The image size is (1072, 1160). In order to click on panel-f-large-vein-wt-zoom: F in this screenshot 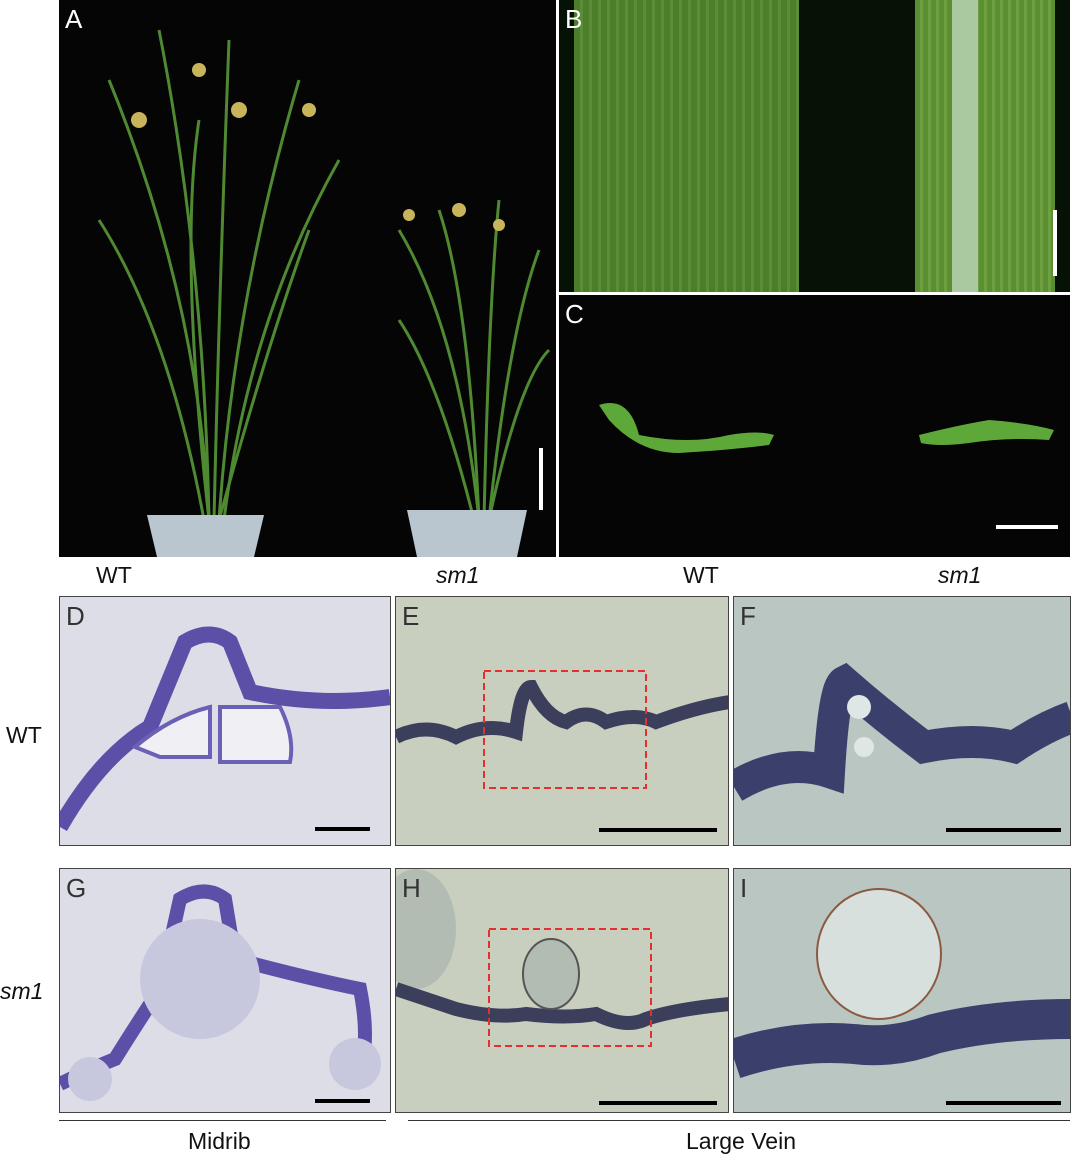, I will do `click(902, 721)`.